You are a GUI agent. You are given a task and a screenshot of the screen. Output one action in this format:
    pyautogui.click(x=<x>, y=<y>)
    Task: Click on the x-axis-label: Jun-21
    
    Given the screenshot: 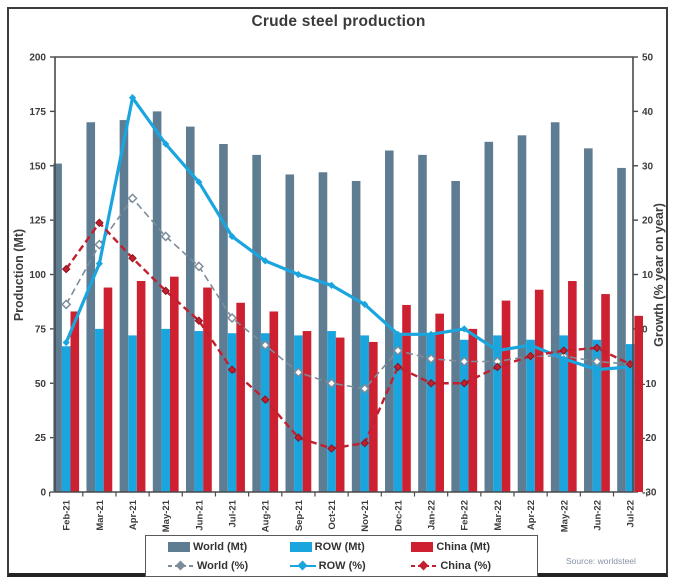 What is the action you would take?
    pyautogui.click(x=199, y=514)
    